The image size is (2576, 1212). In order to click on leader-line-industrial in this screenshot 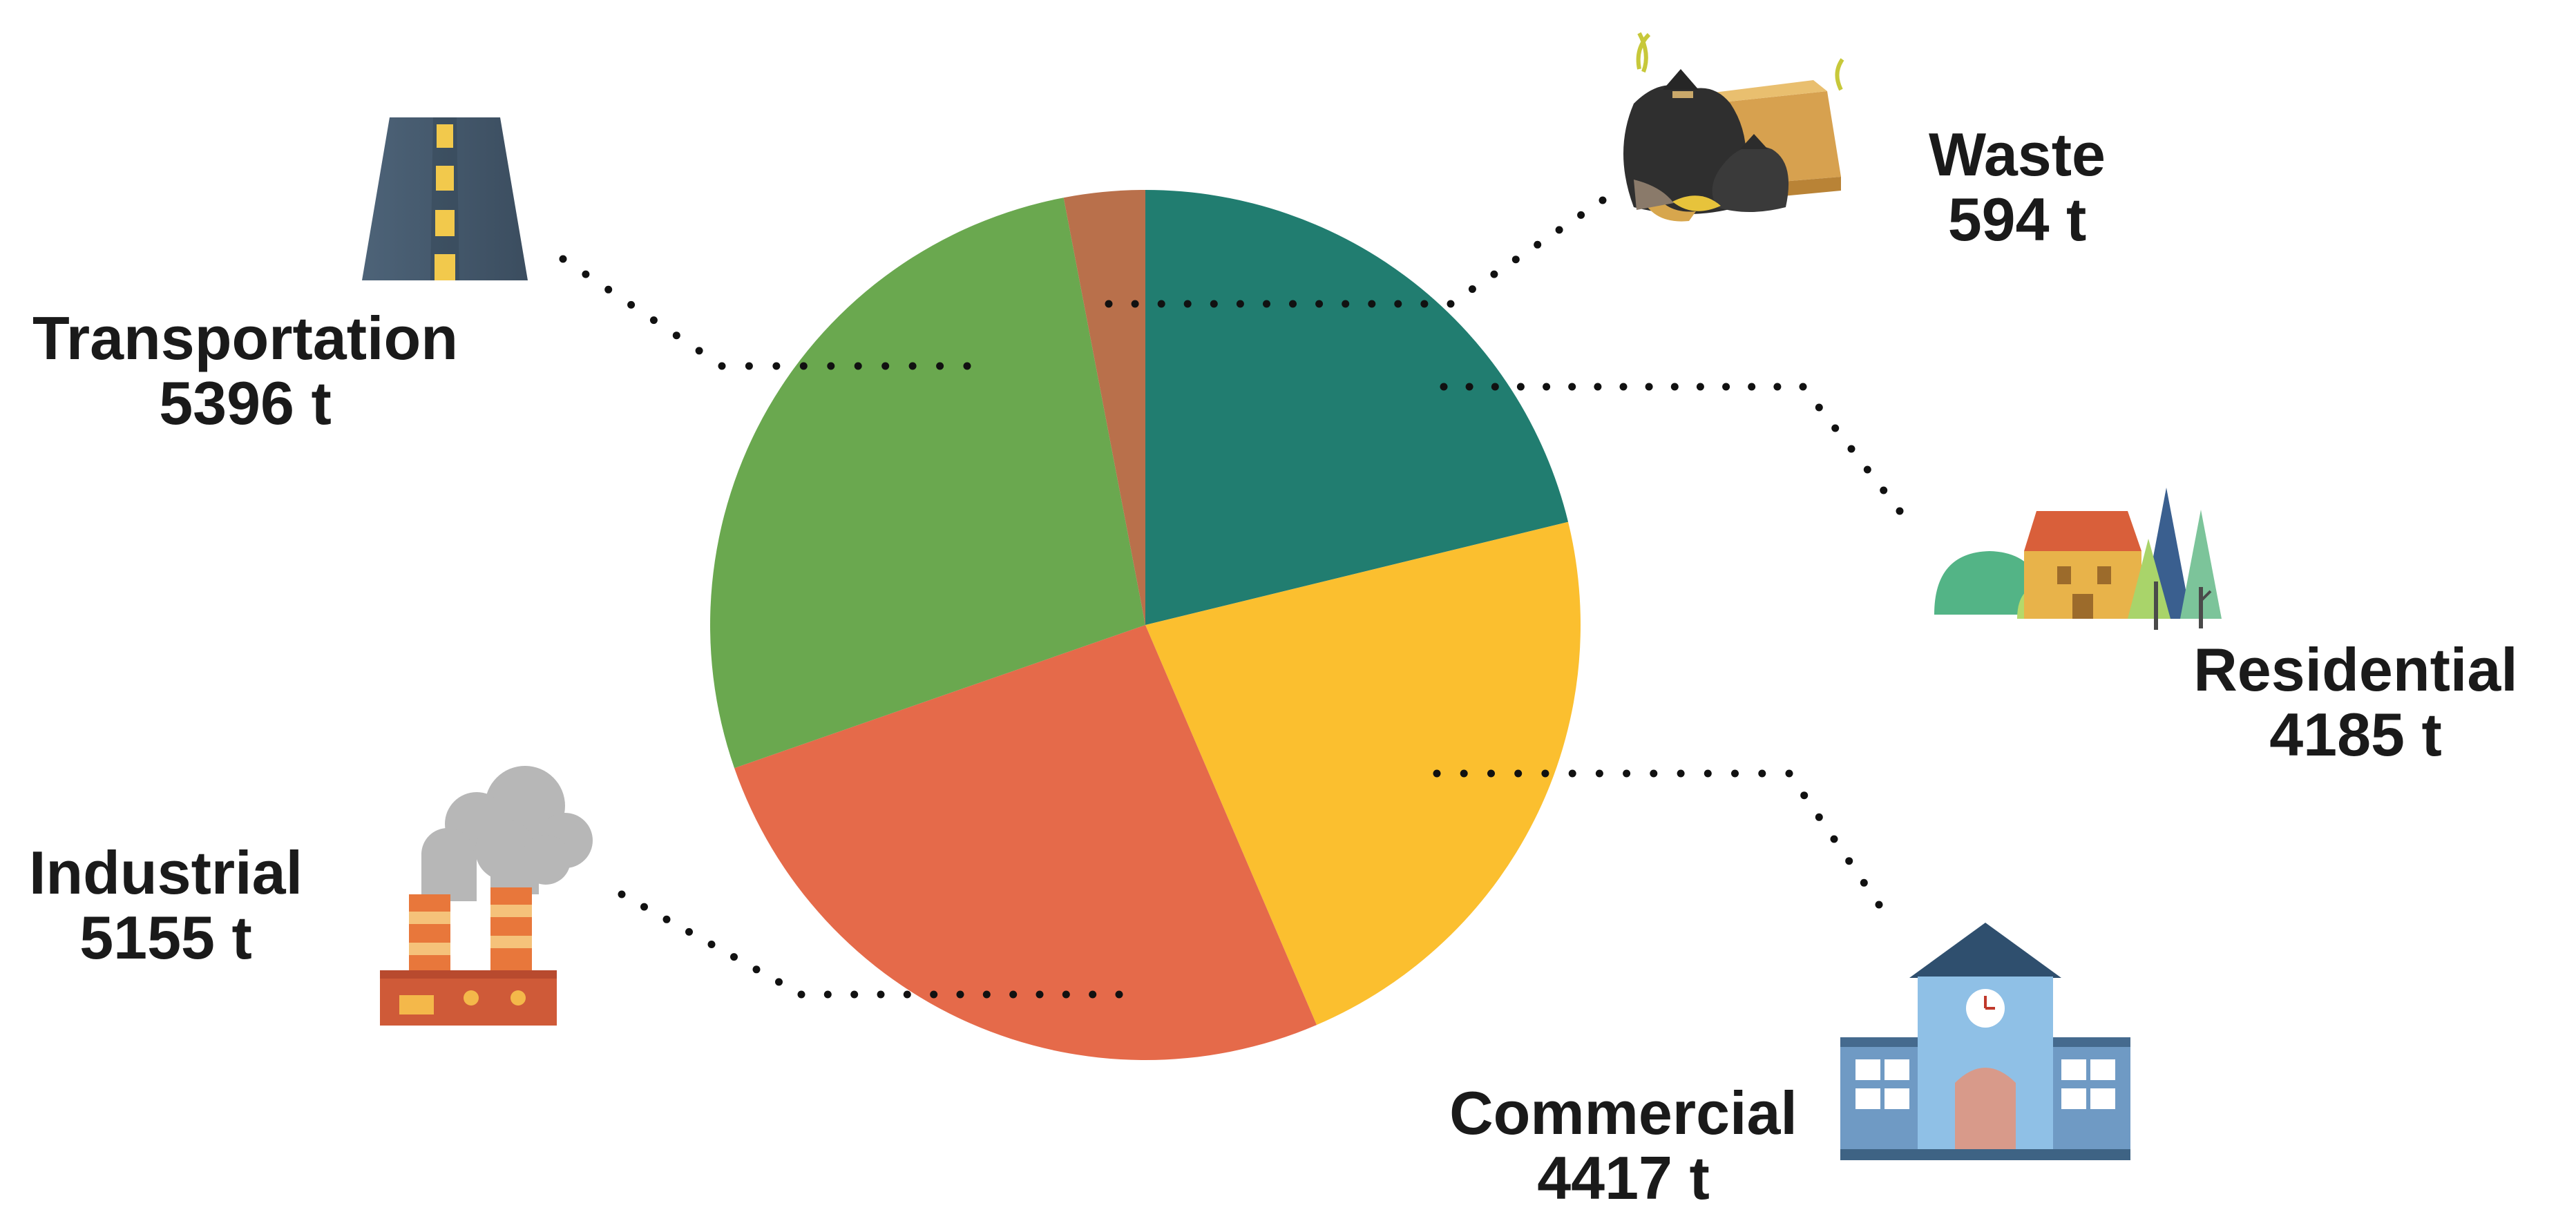, I will do `click(871, 944)`.